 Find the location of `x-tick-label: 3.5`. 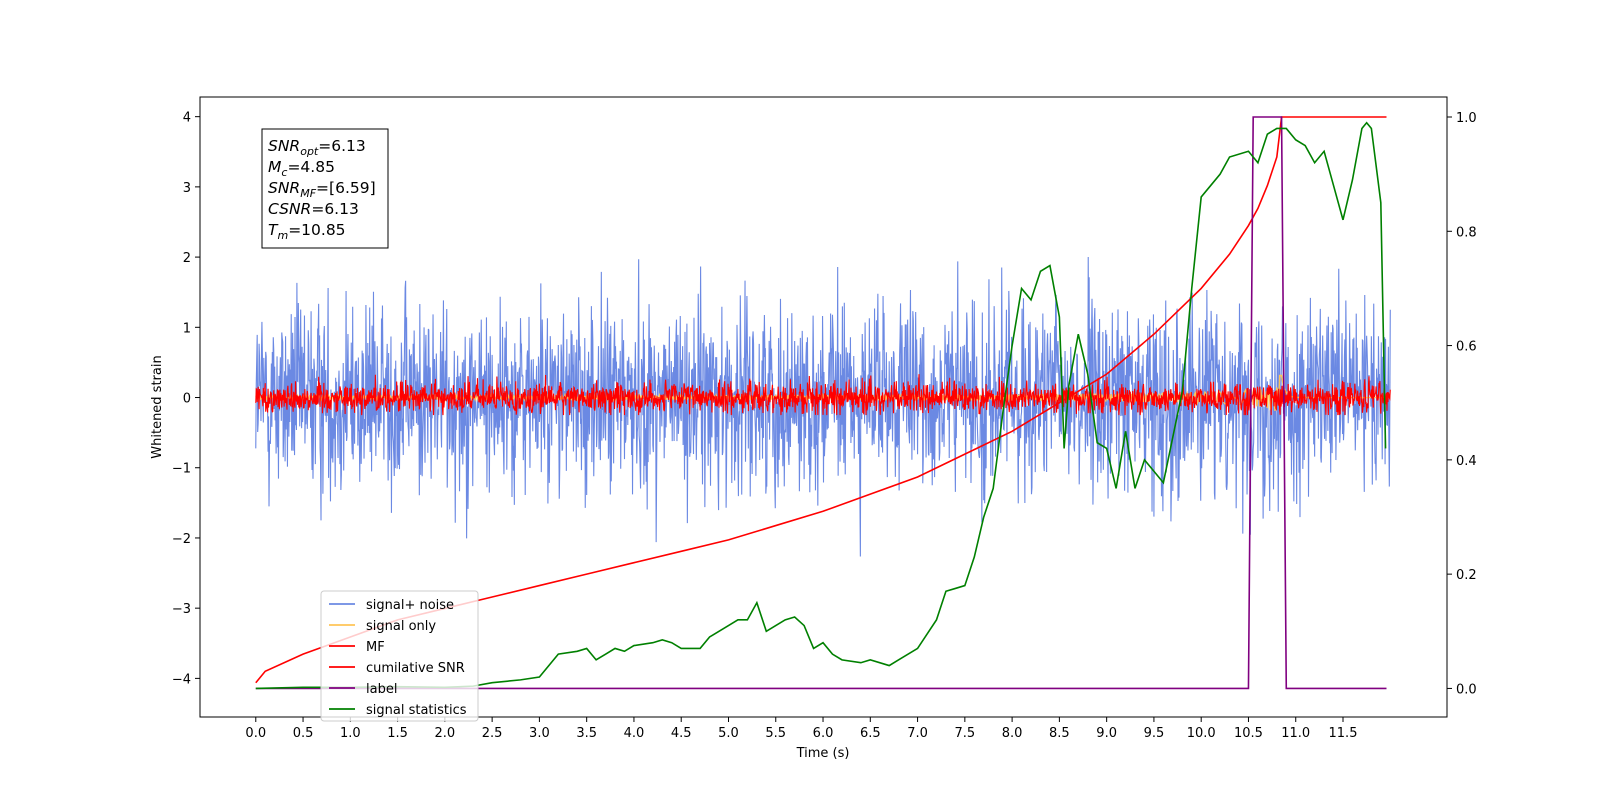

x-tick-label: 3.5 is located at coordinates (586, 733).